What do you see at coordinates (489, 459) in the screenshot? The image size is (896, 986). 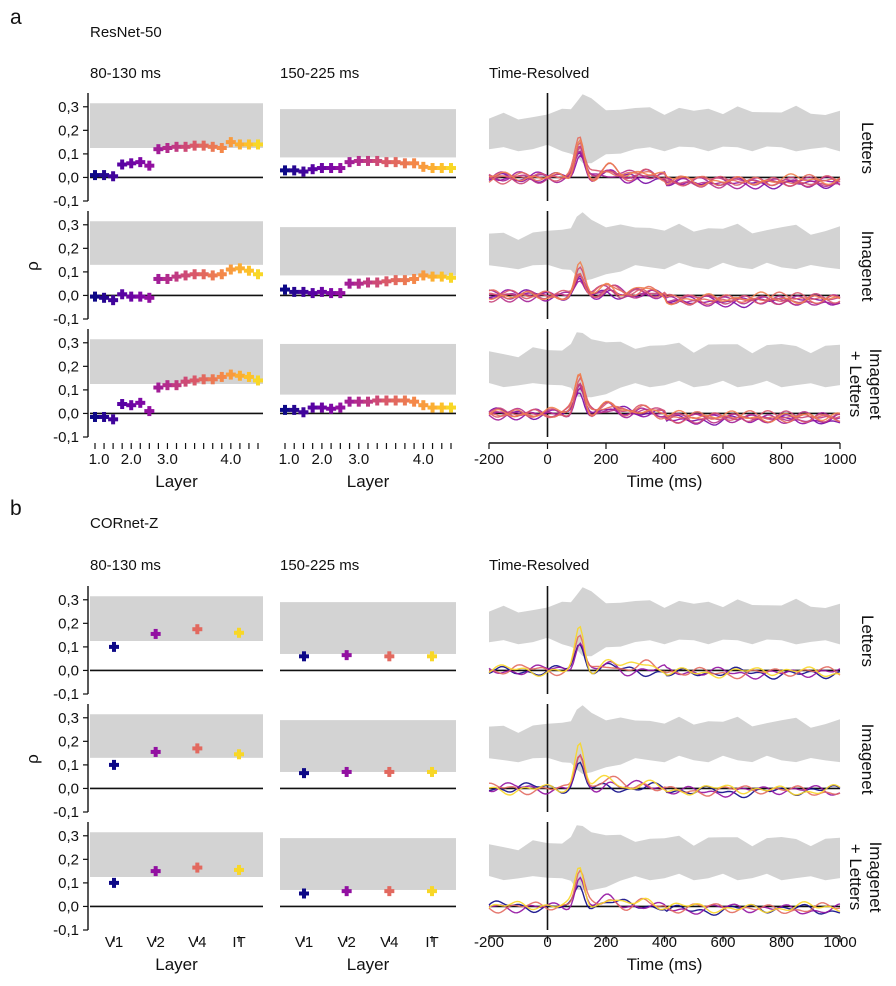 I see `x-tick-label: -200` at bounding box center [489, 459].